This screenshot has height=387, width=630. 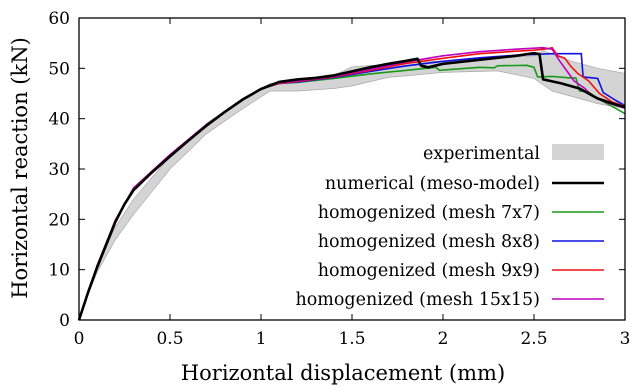 I want to click on legend-label-mesh-9x9: homogenized (mesh 9x9), so click(x=429, y=271).